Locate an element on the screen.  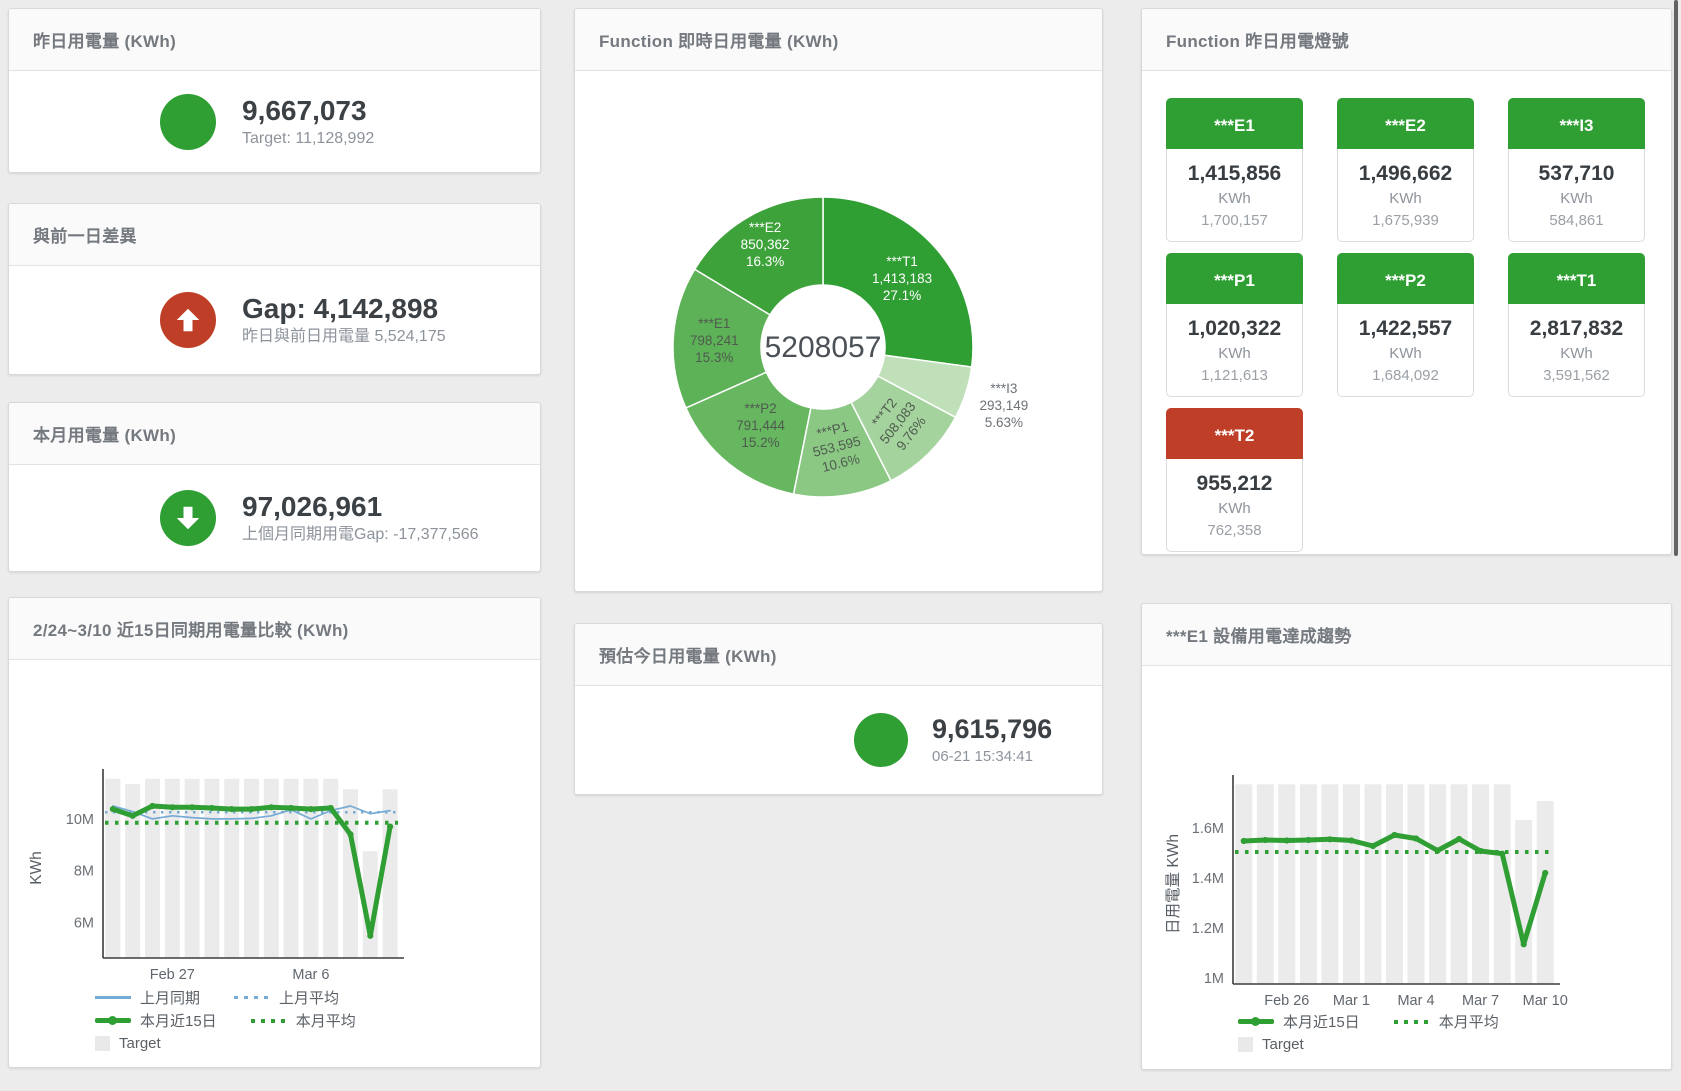
light-tile-target: 762,358 is located at coordinates (1234, 530).